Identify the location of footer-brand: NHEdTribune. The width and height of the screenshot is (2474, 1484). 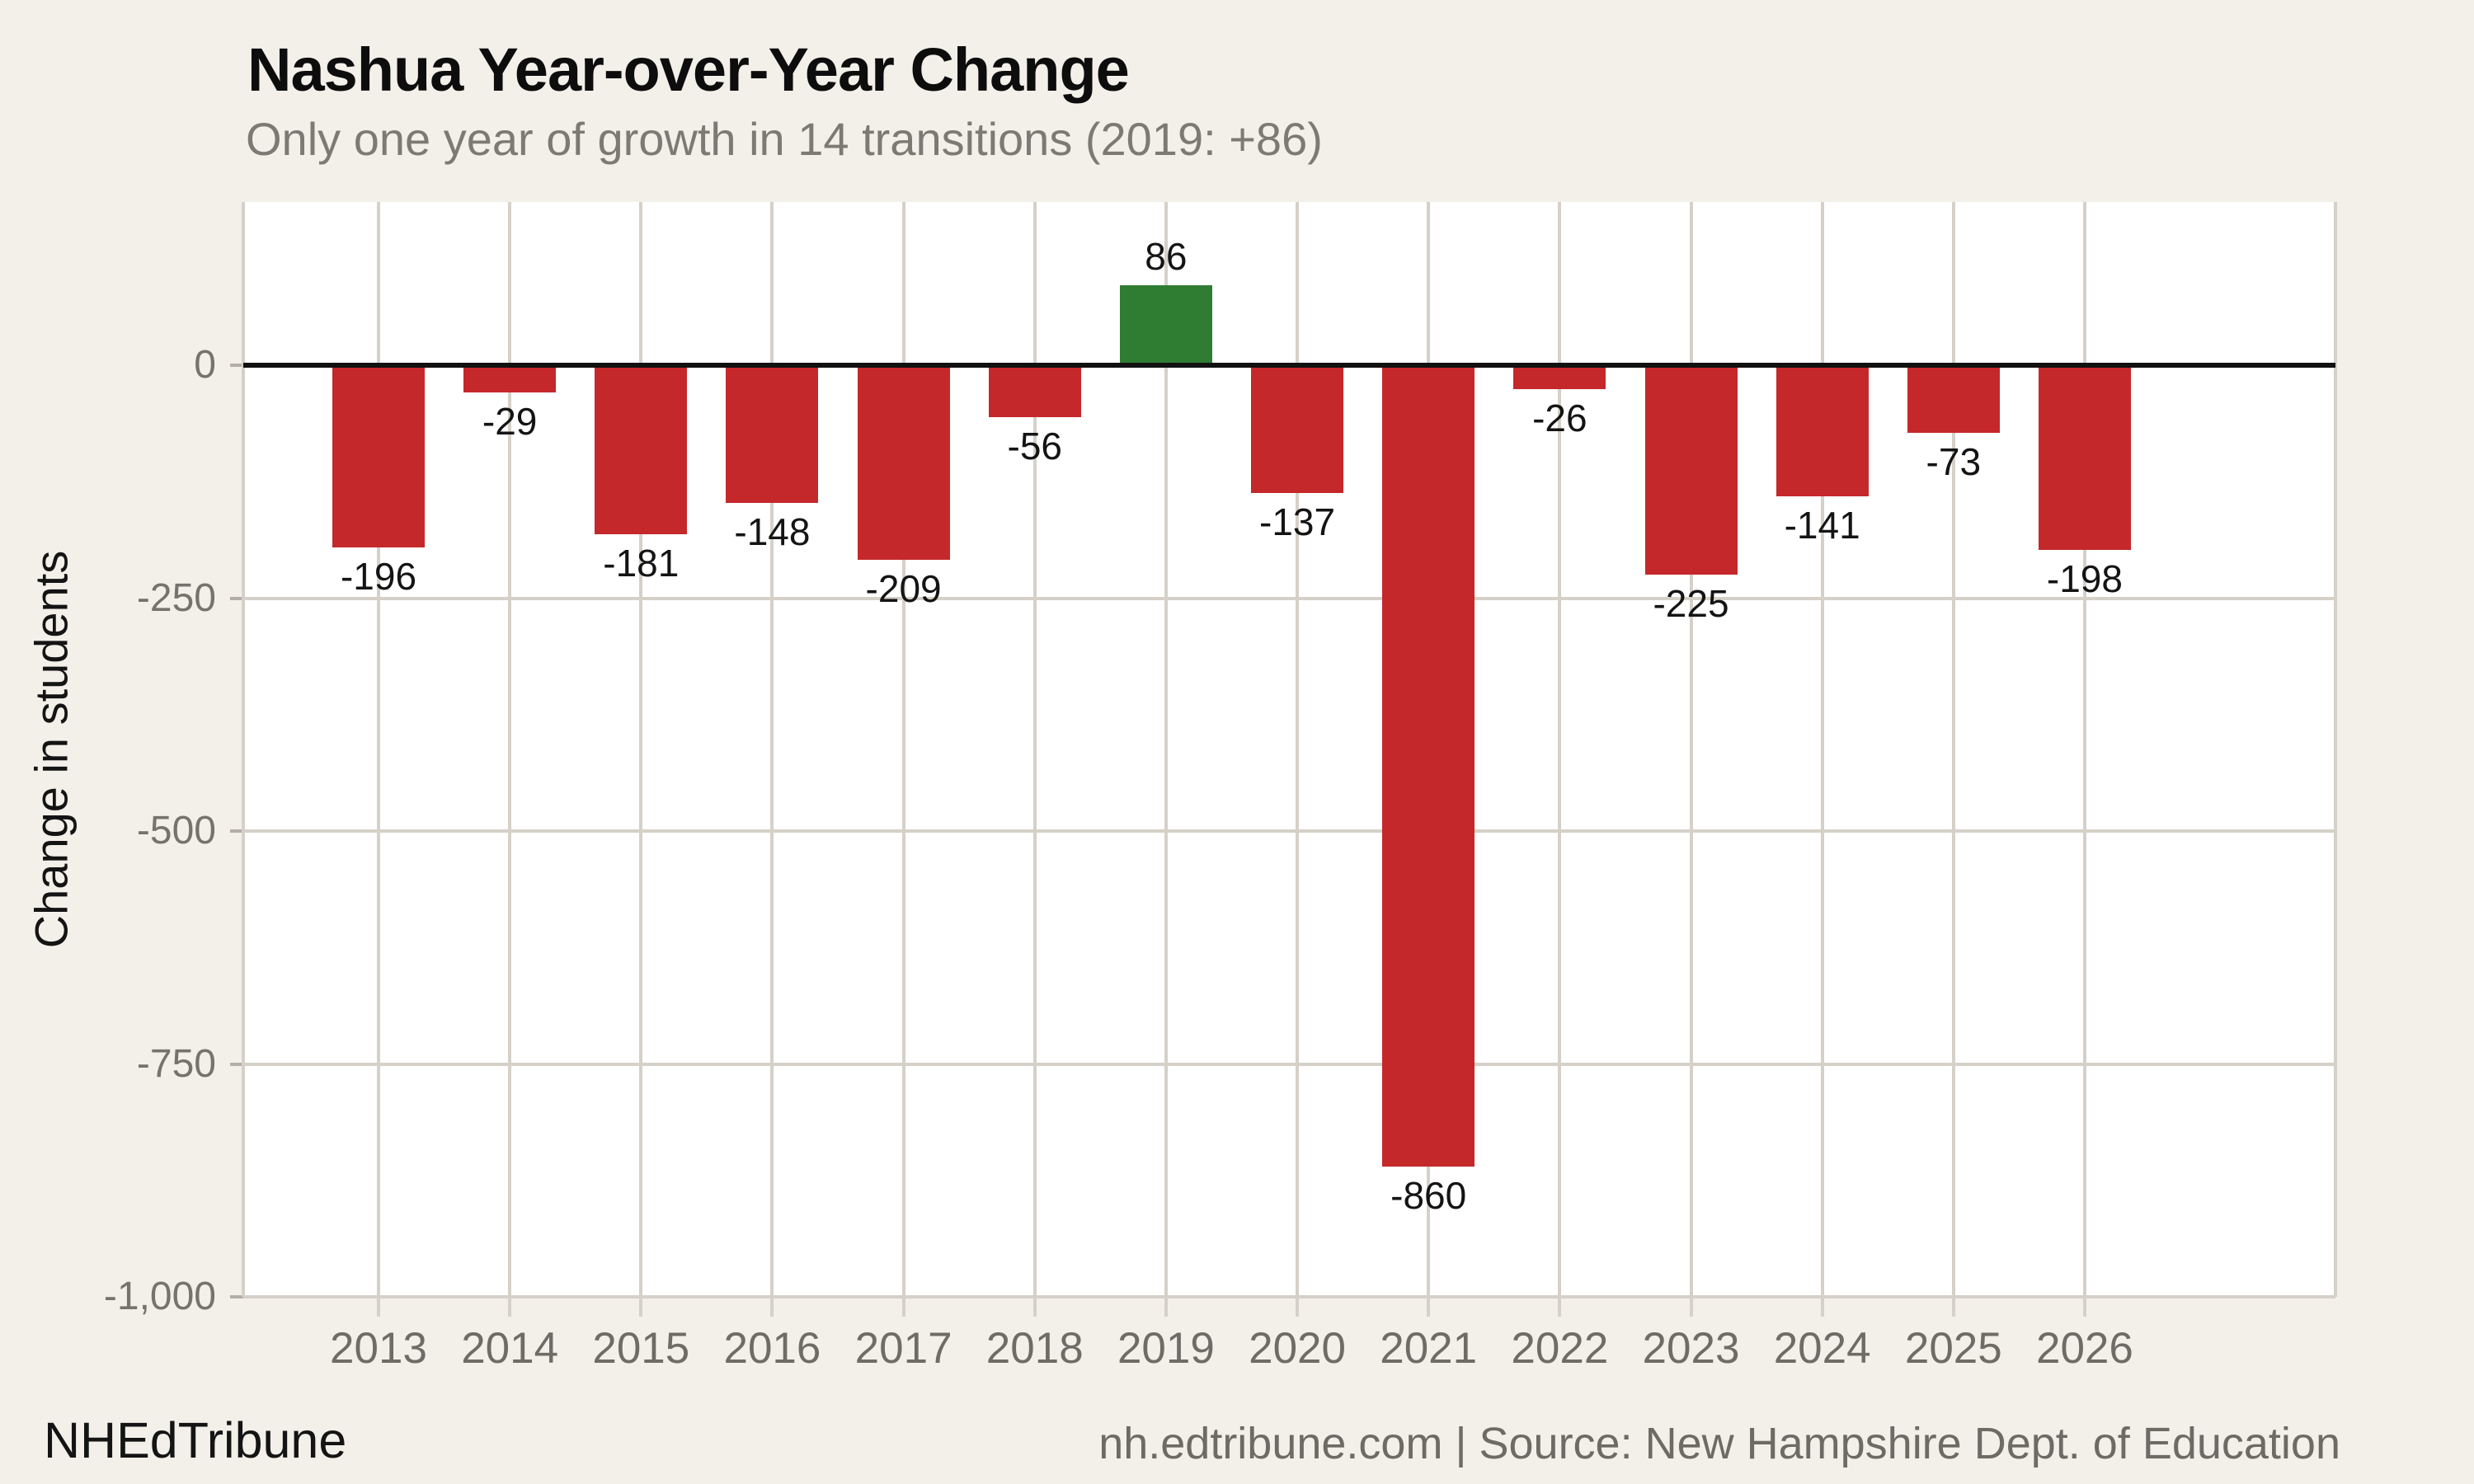
(195, 1440).